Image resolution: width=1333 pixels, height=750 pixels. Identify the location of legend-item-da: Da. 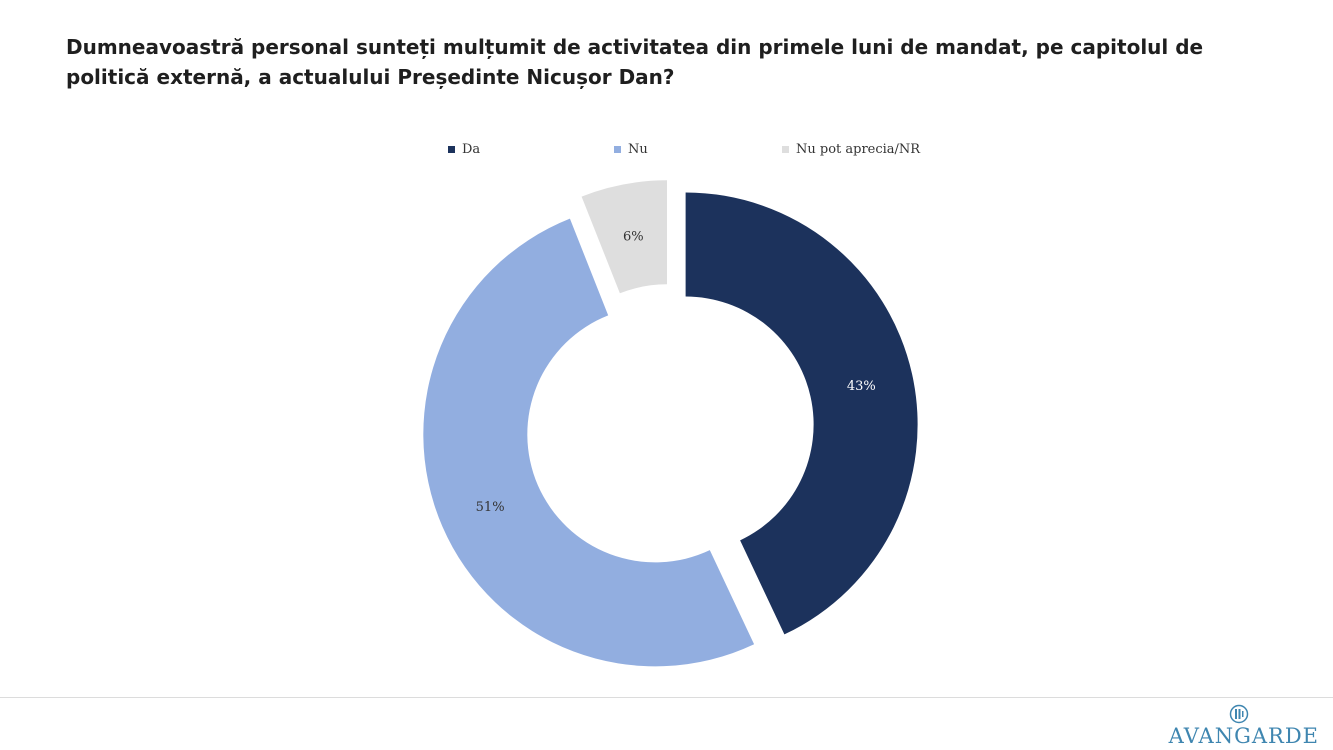
(464, 149).